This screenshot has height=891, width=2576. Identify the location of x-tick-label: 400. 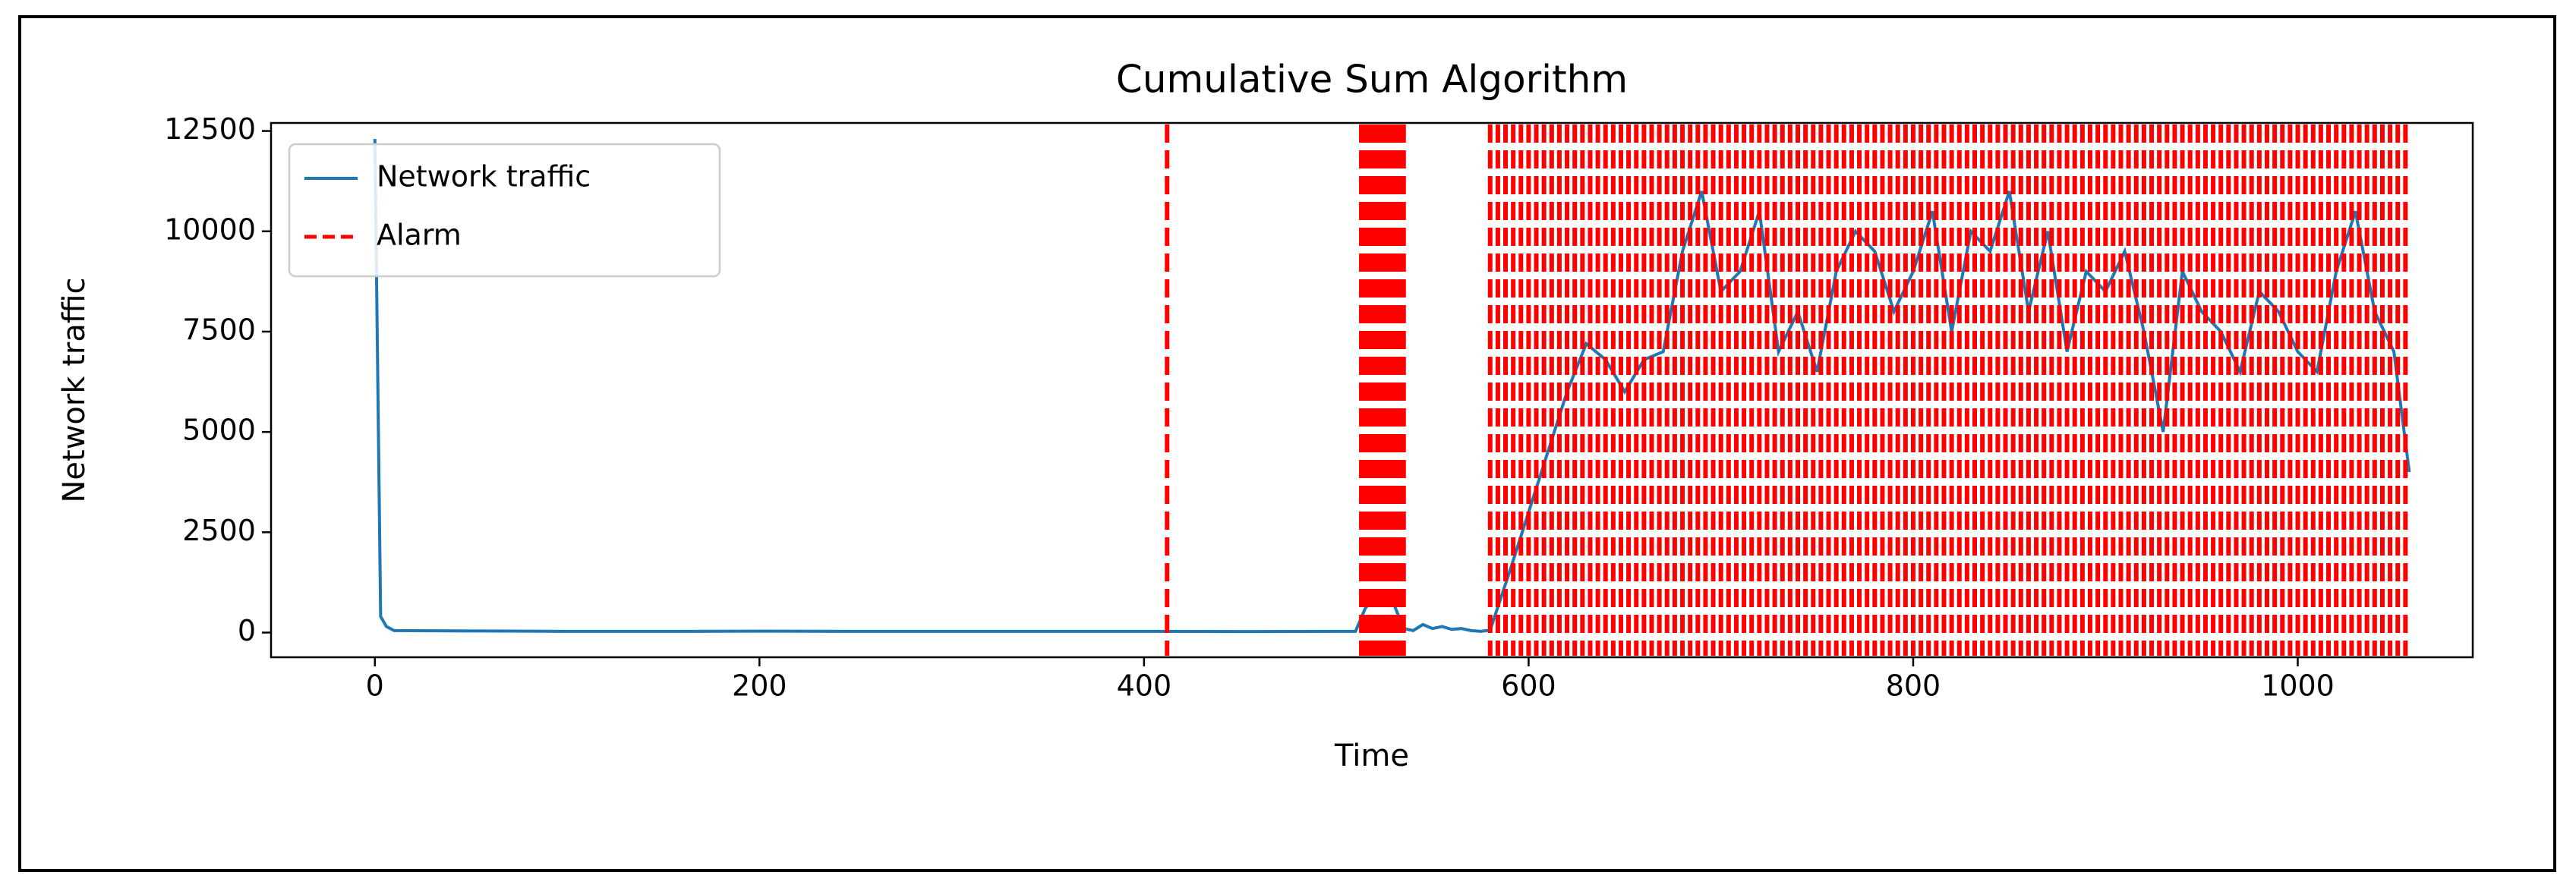
(1144, 686).